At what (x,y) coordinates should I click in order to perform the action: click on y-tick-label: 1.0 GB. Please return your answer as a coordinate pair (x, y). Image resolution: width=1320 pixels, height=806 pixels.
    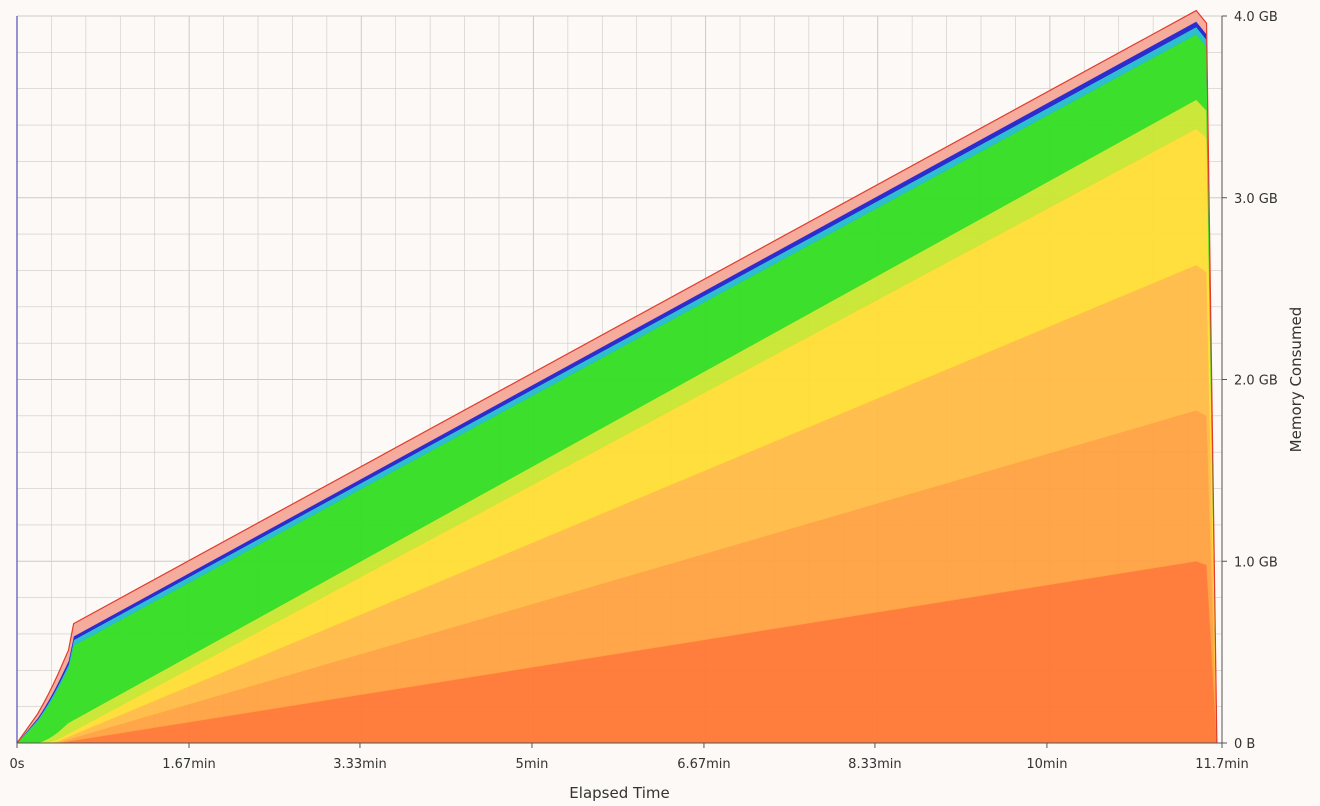
    Looking at the image, I should click on (1256, 562).